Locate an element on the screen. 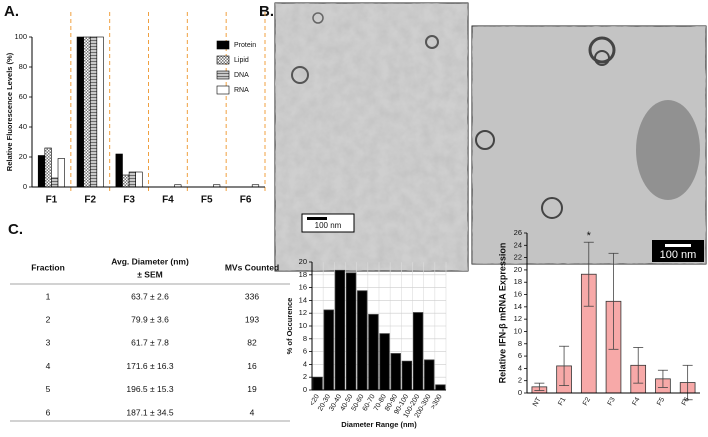  y-tick-label: 6 is located at coordinates (520, 355).